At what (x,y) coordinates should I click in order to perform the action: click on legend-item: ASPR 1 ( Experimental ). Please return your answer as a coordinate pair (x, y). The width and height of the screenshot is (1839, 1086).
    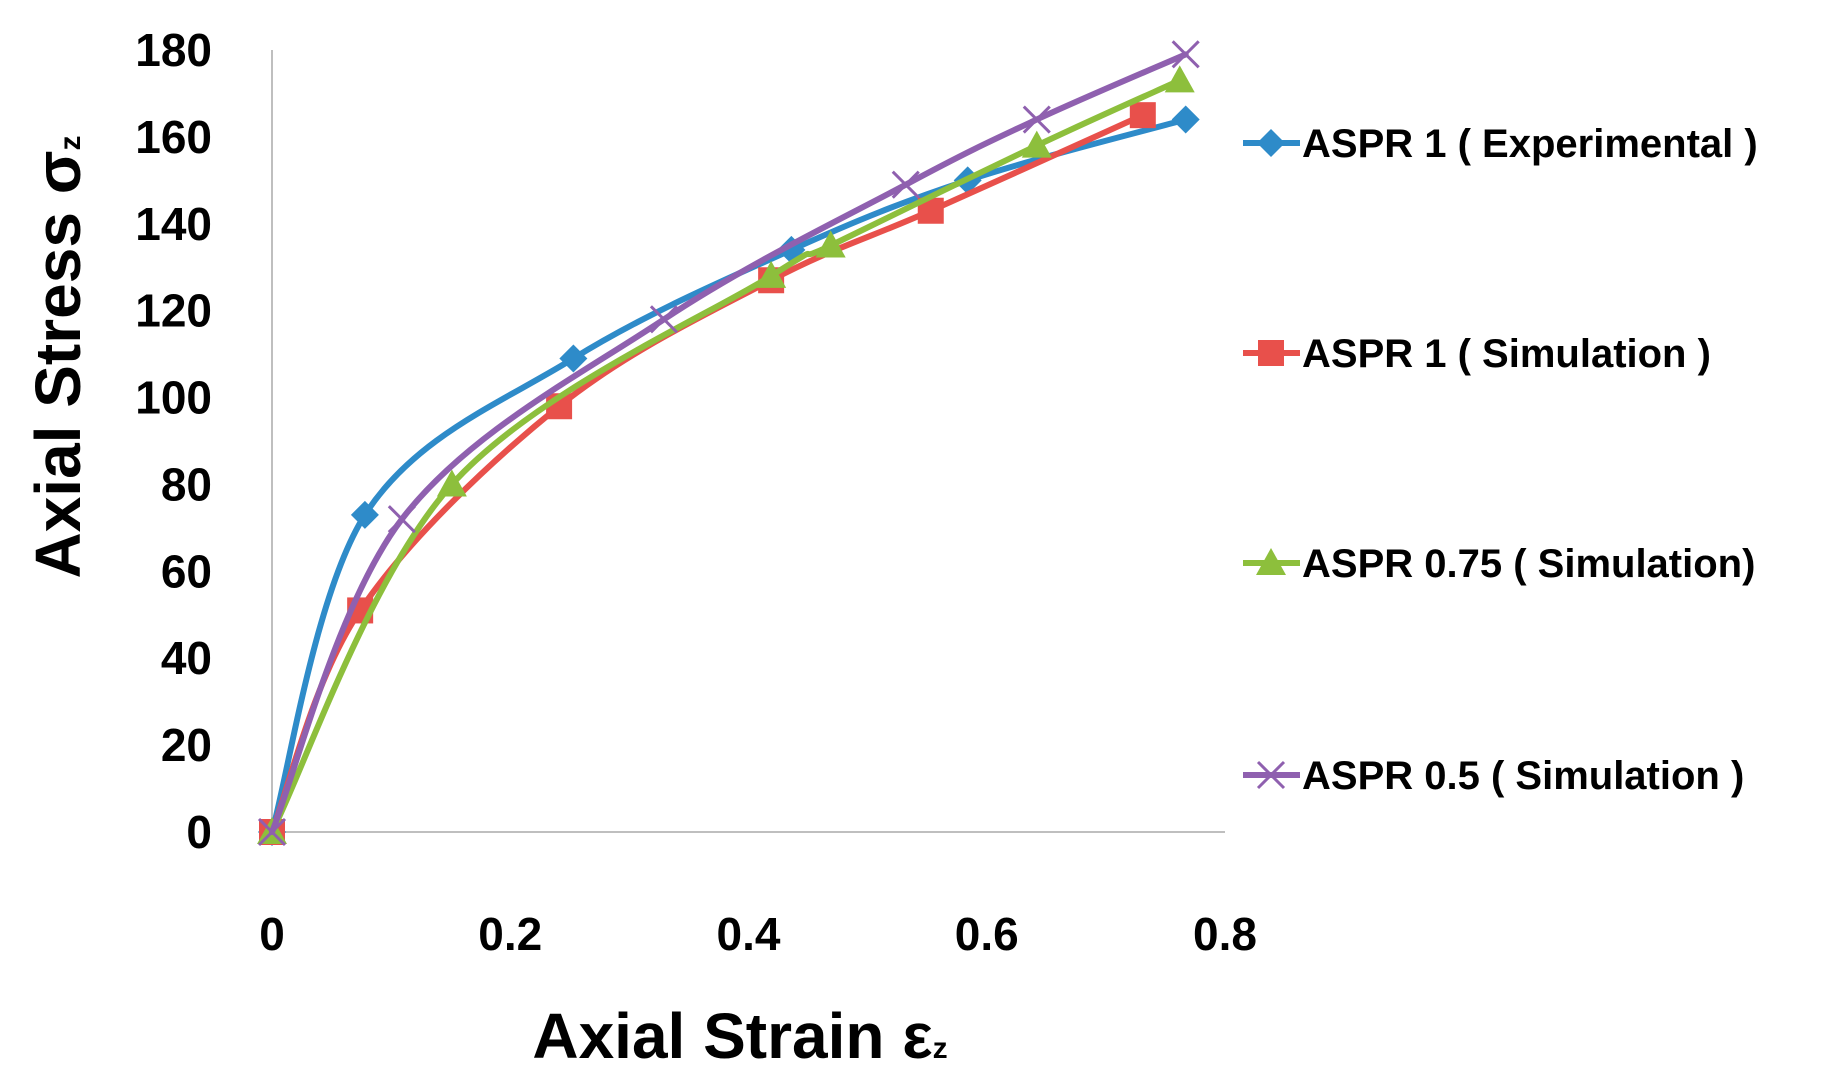
    Looking at the image, I should click on (1500, 144).